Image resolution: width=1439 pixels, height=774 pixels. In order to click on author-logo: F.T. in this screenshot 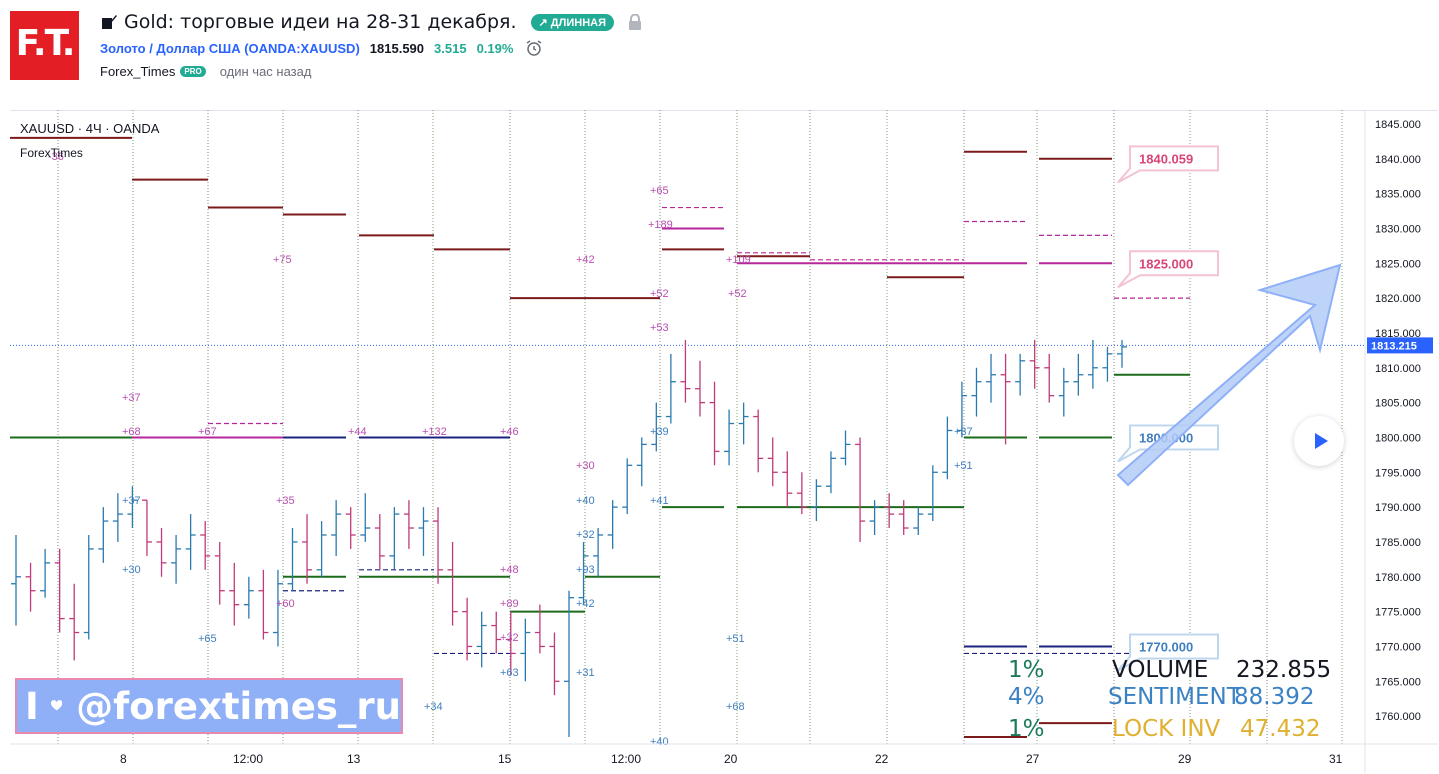, I will do `click(44, 45)`.